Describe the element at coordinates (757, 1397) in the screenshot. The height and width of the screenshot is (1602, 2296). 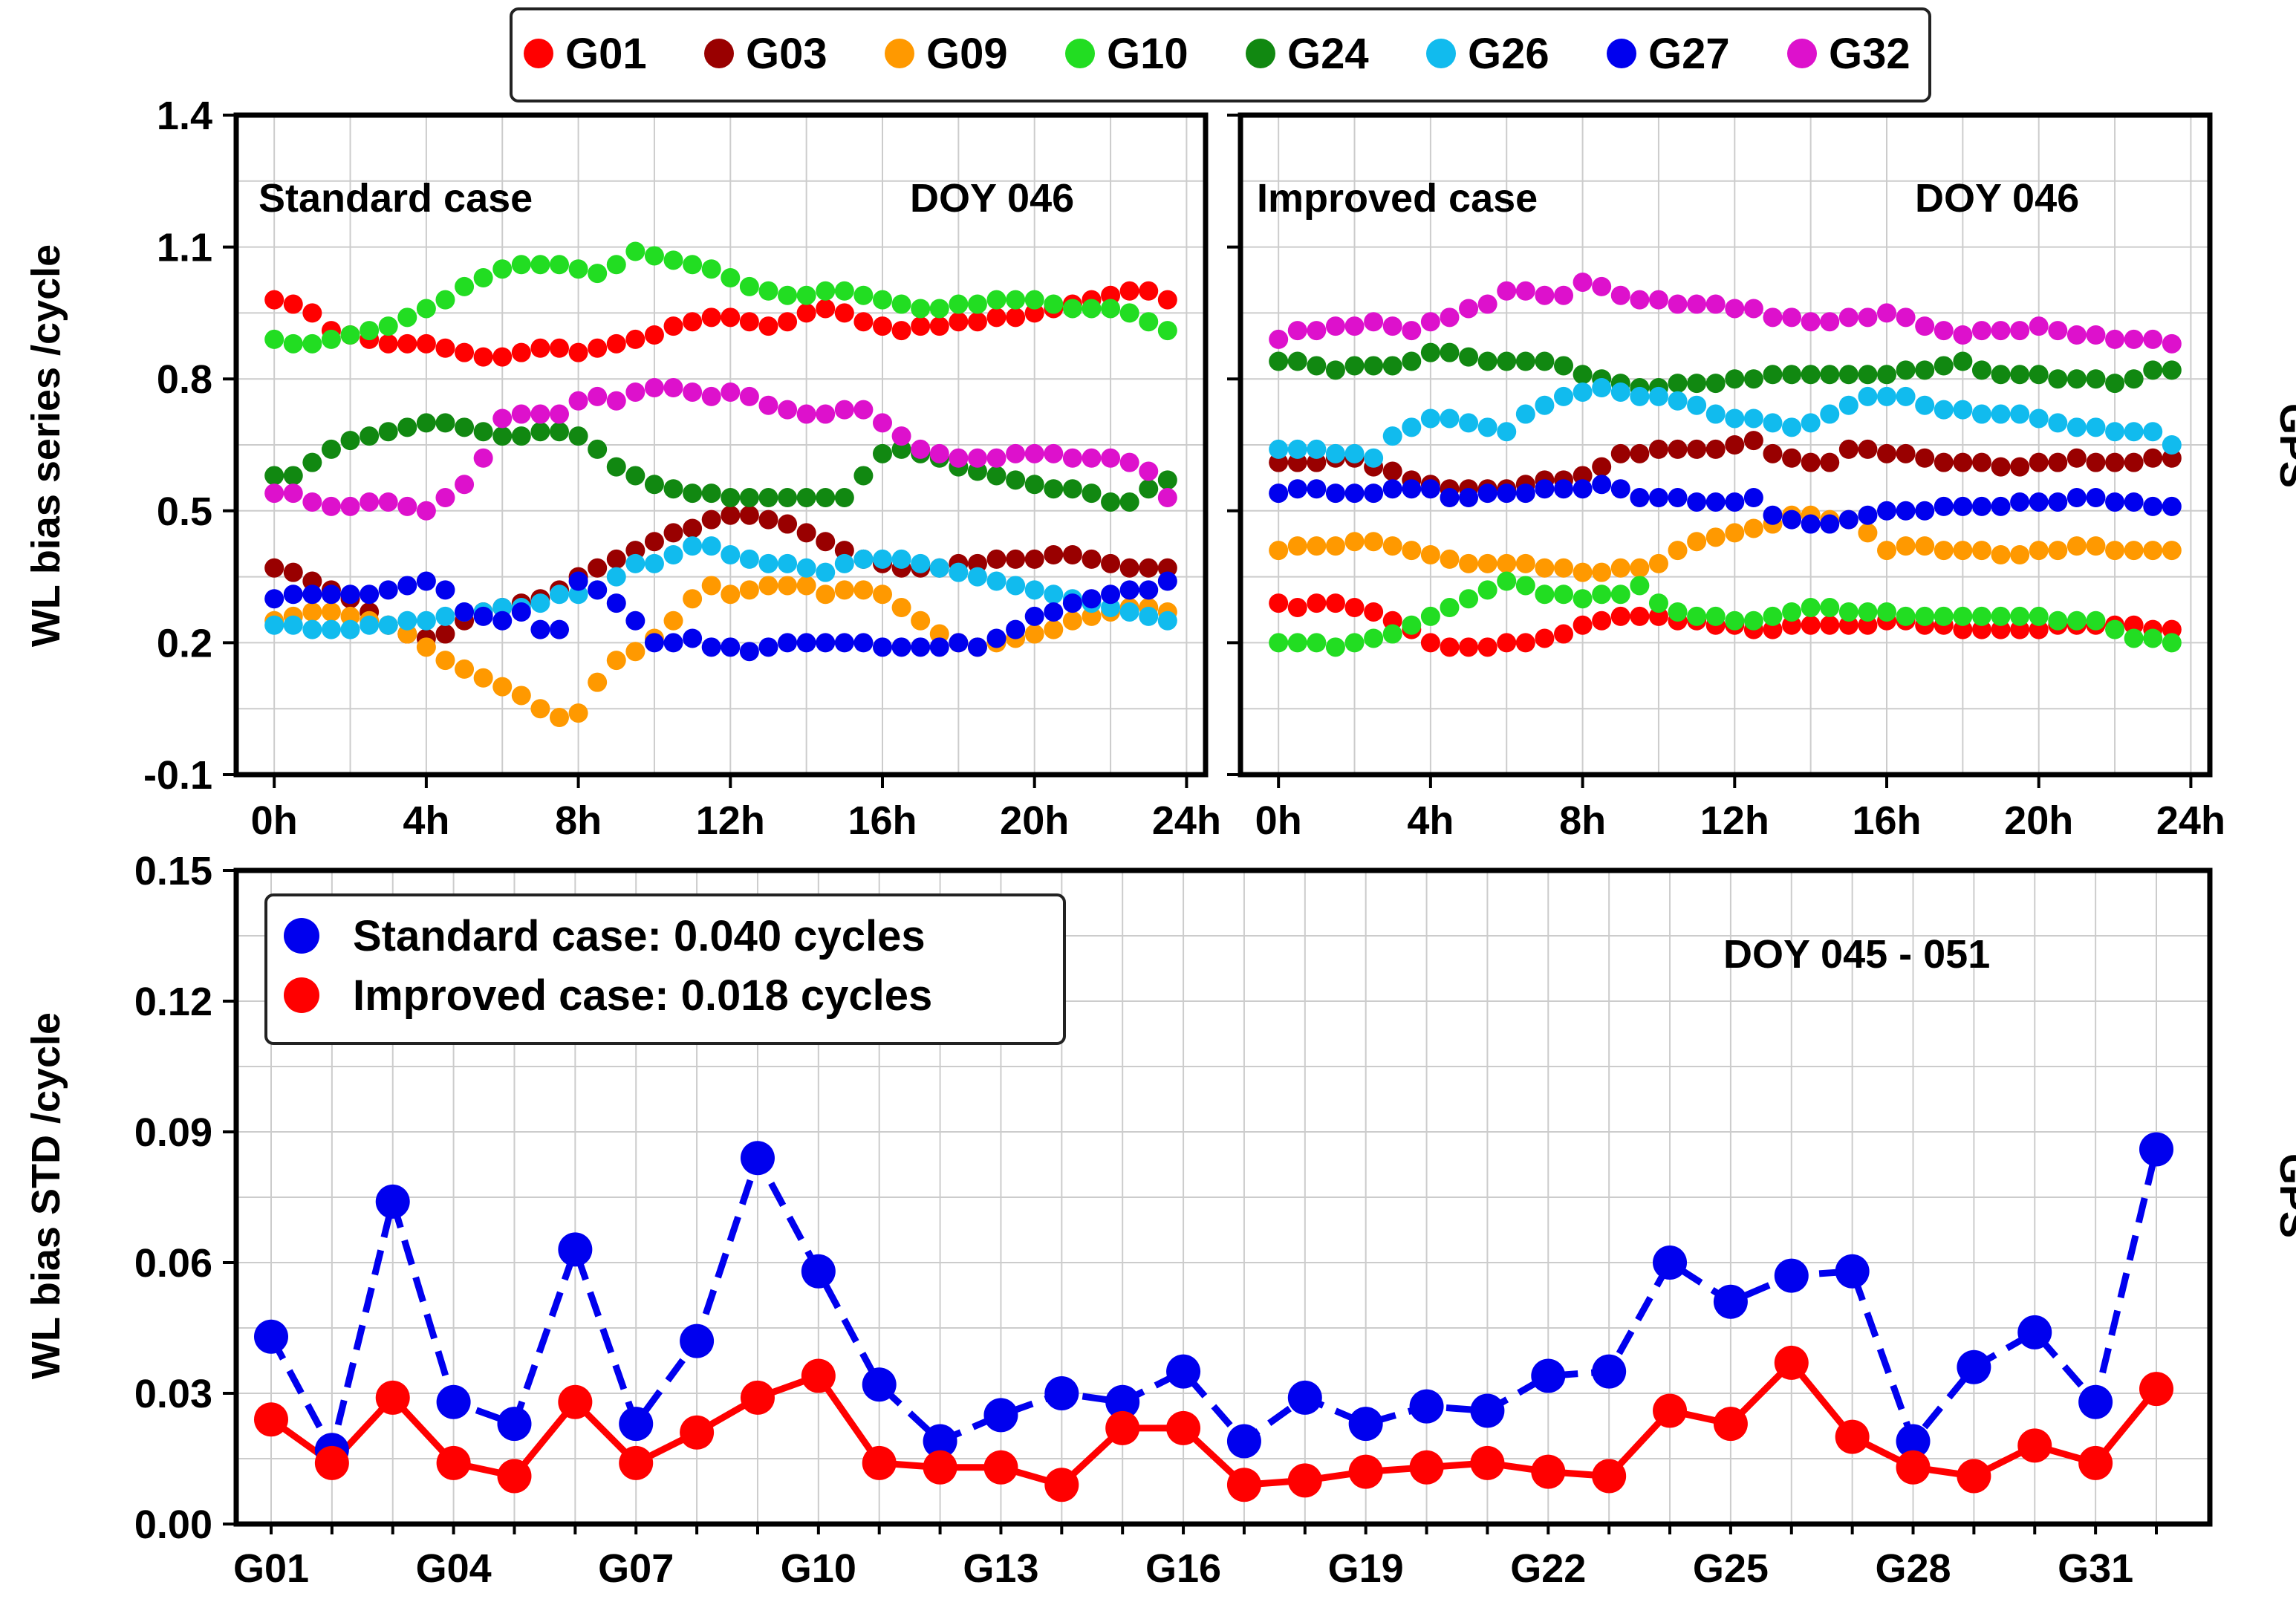
I see `point-improved-g09` at that location.